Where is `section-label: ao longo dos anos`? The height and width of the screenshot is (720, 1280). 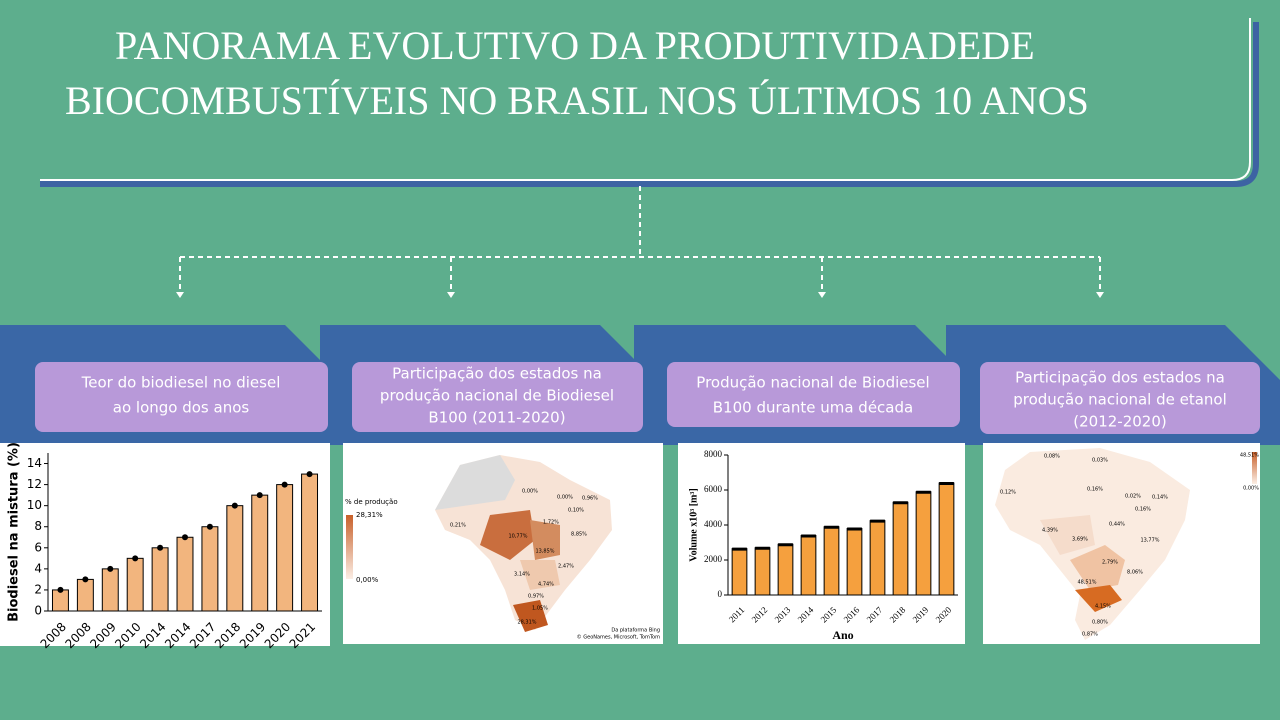
section-label: ao longo dos anos is located at coordinates (181, 408).